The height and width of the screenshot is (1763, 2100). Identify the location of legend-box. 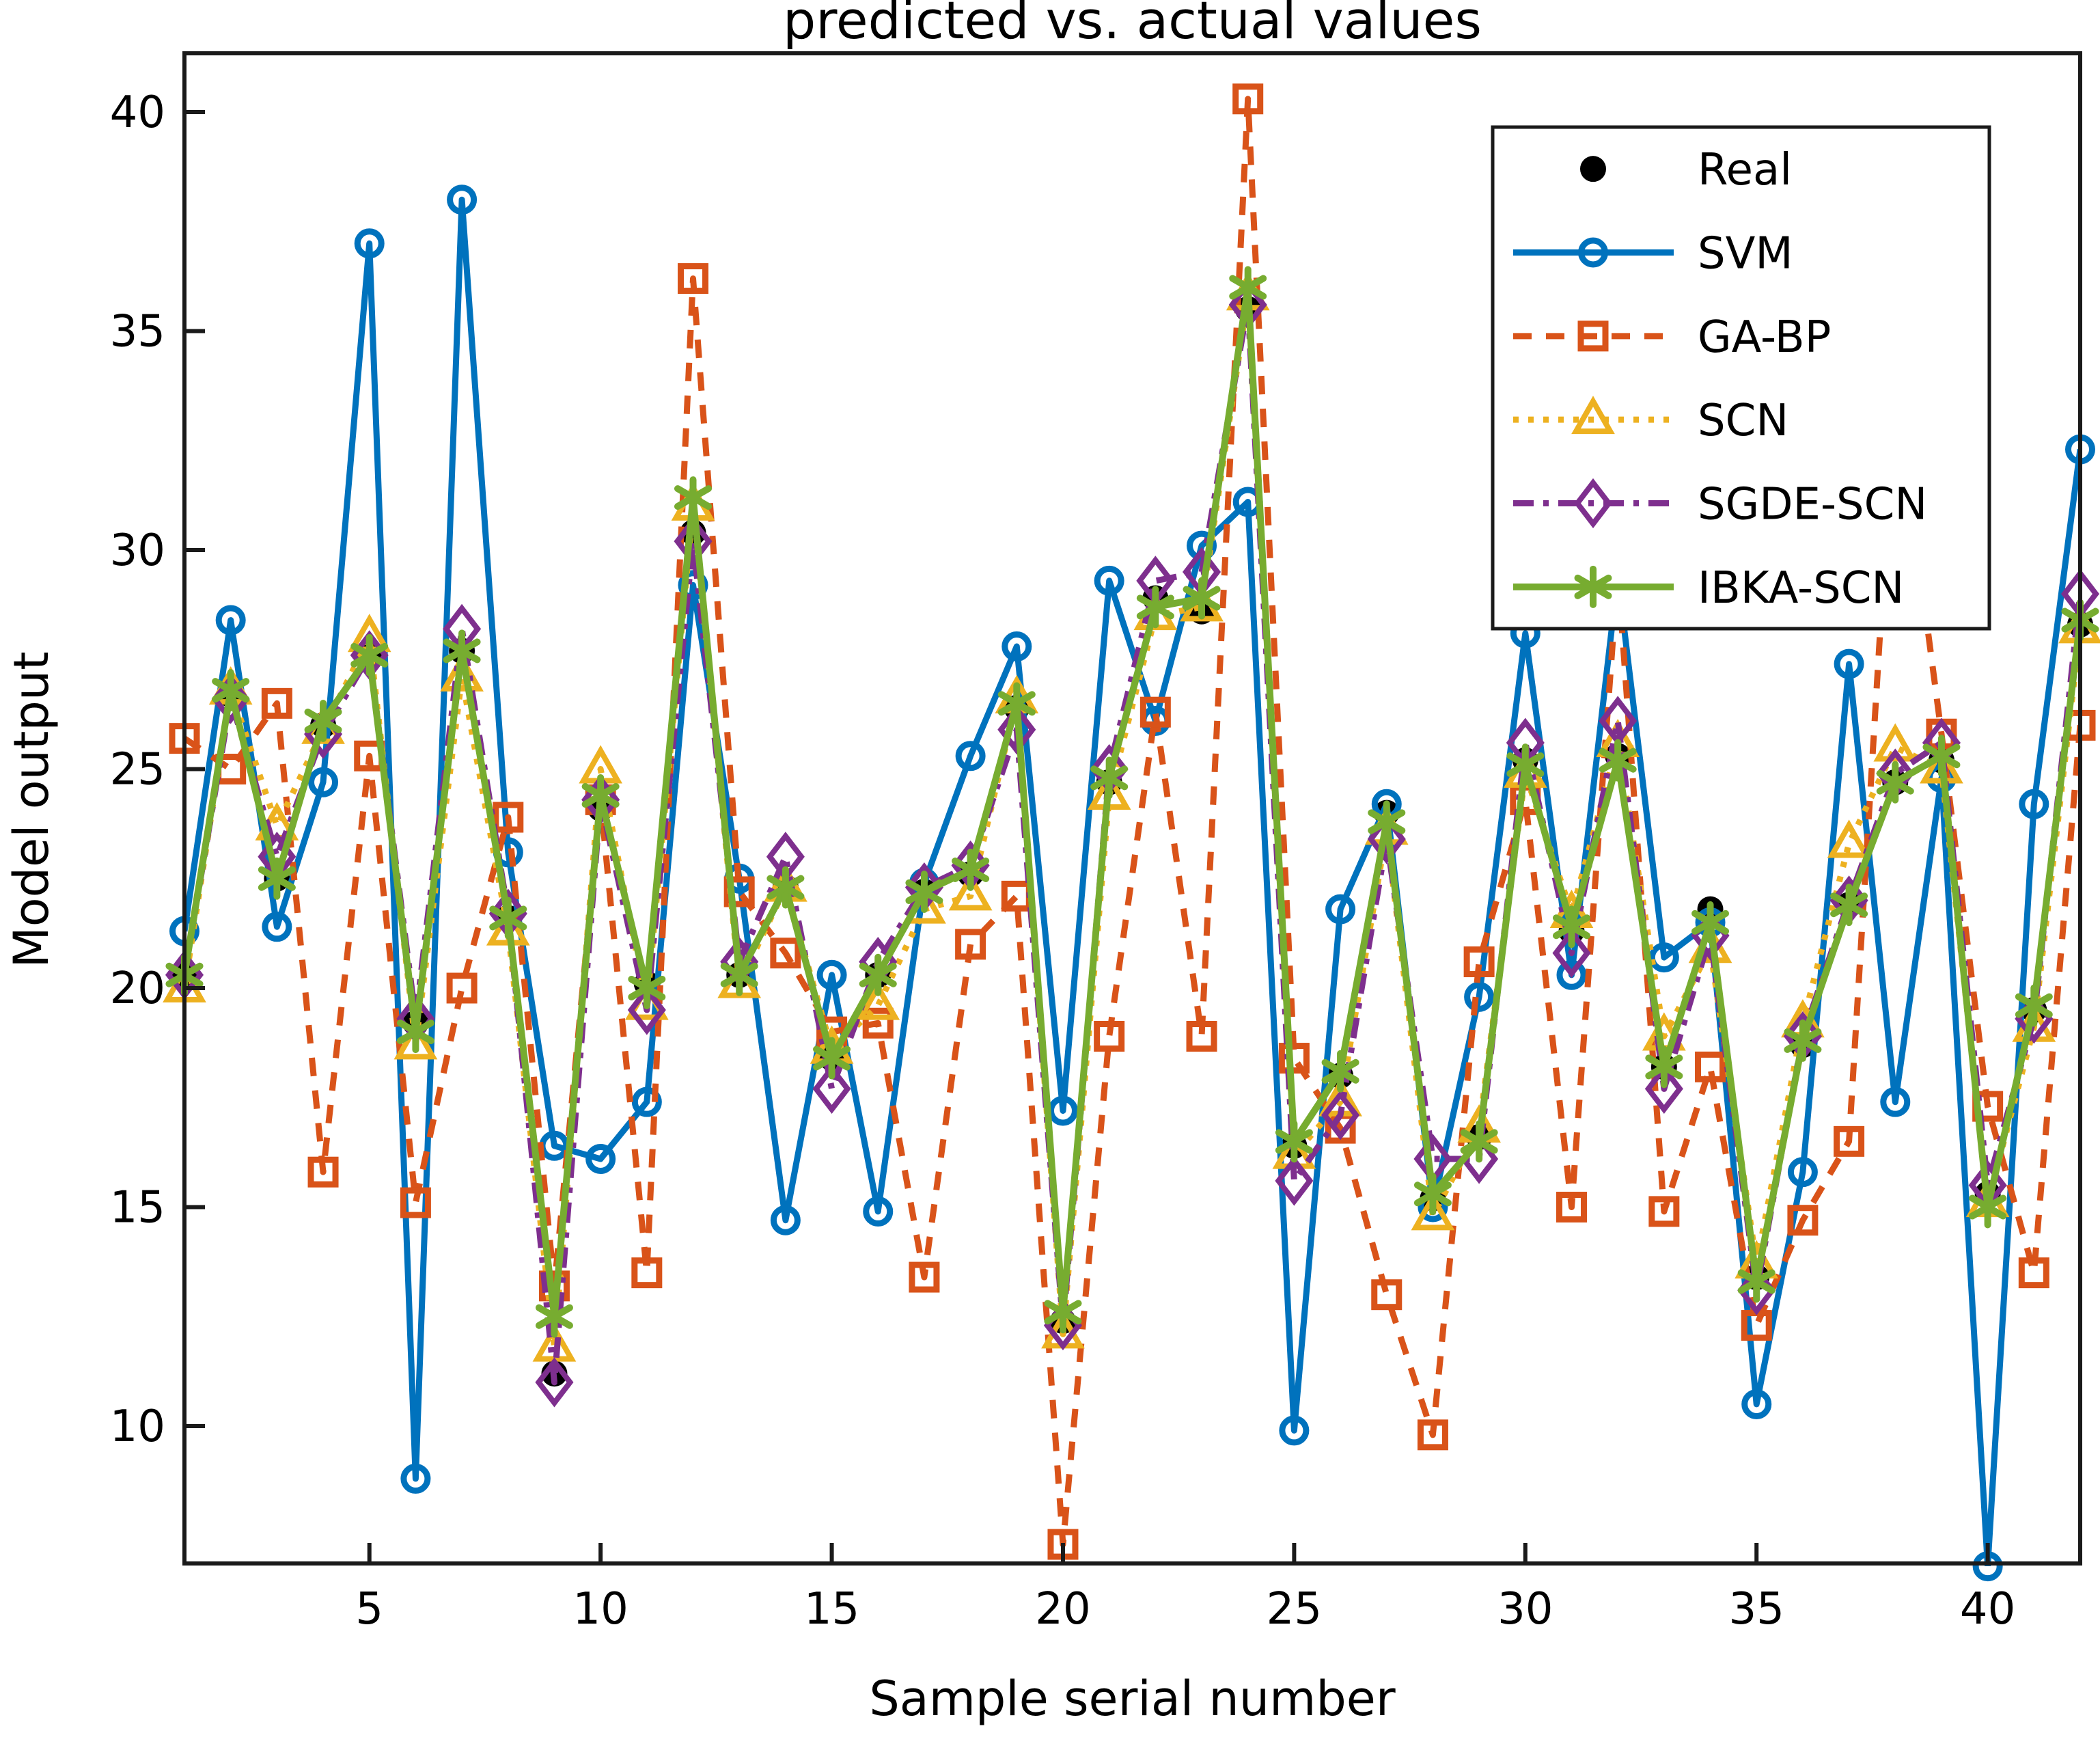
(1741, 378).